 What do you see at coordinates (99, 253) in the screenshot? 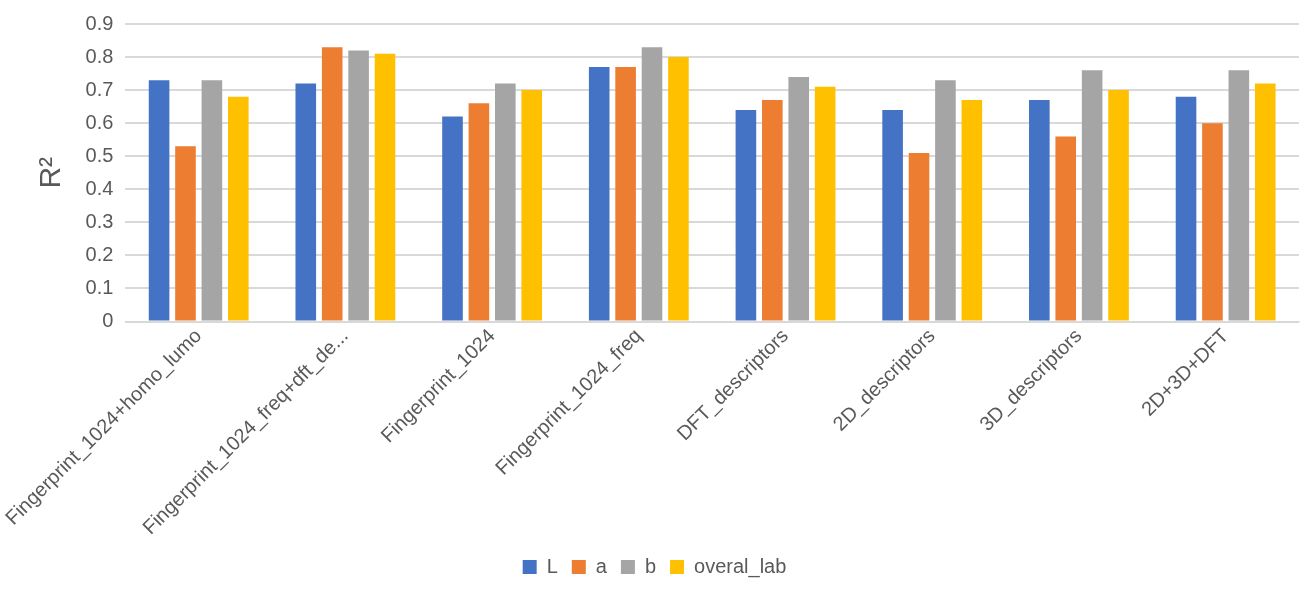
I see `y-tick-label: 0.2` at bounding box center [99, 253].